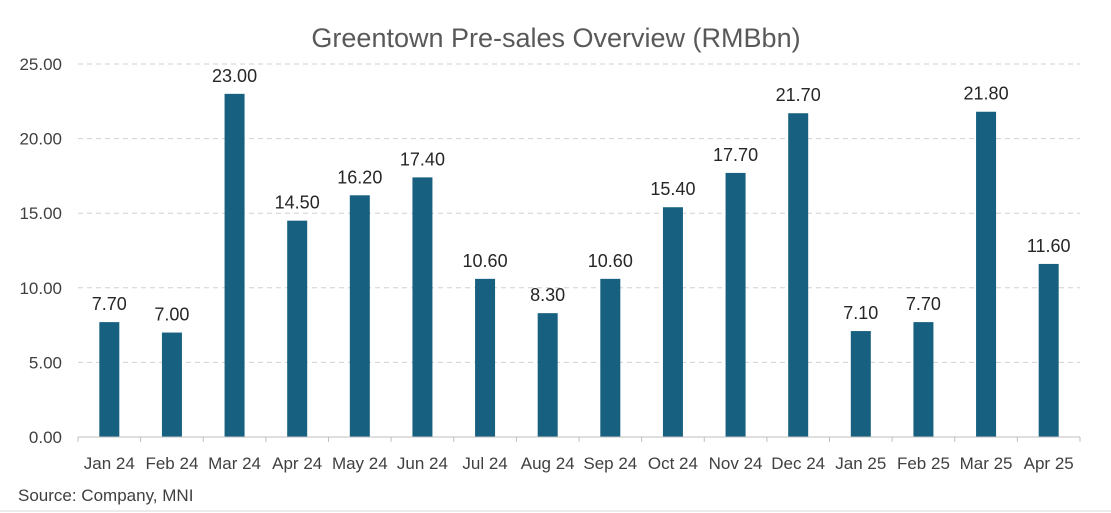 The image size is (1111, 513). I want to click on y-tick-label: 25.00, so click(40, 64).